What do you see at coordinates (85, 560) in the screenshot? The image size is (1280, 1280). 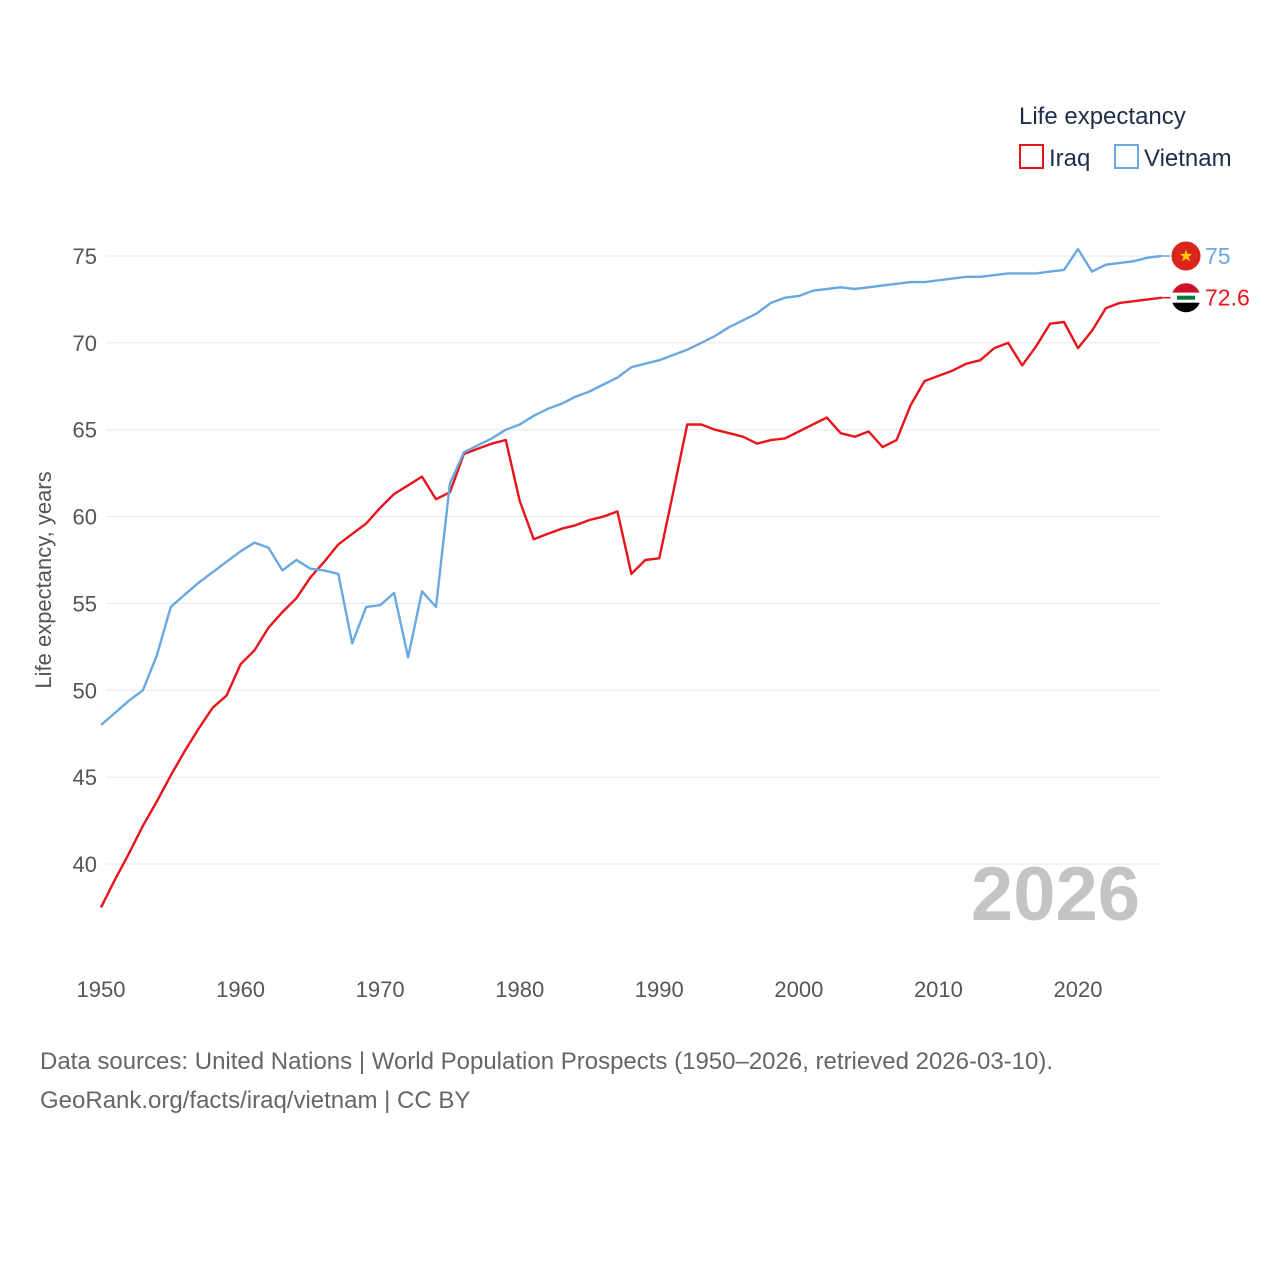 I see `y-axis-ticks: 40 45 50 55 60 65 70 75` at bounding box center [85, 560].